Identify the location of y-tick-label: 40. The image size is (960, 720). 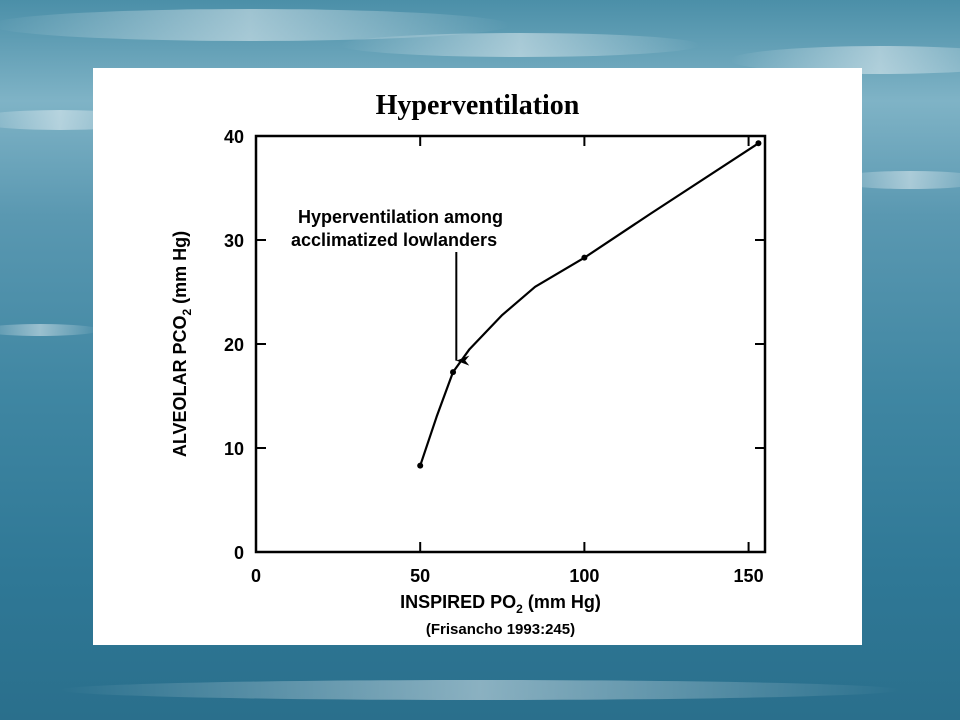
(234, 137).